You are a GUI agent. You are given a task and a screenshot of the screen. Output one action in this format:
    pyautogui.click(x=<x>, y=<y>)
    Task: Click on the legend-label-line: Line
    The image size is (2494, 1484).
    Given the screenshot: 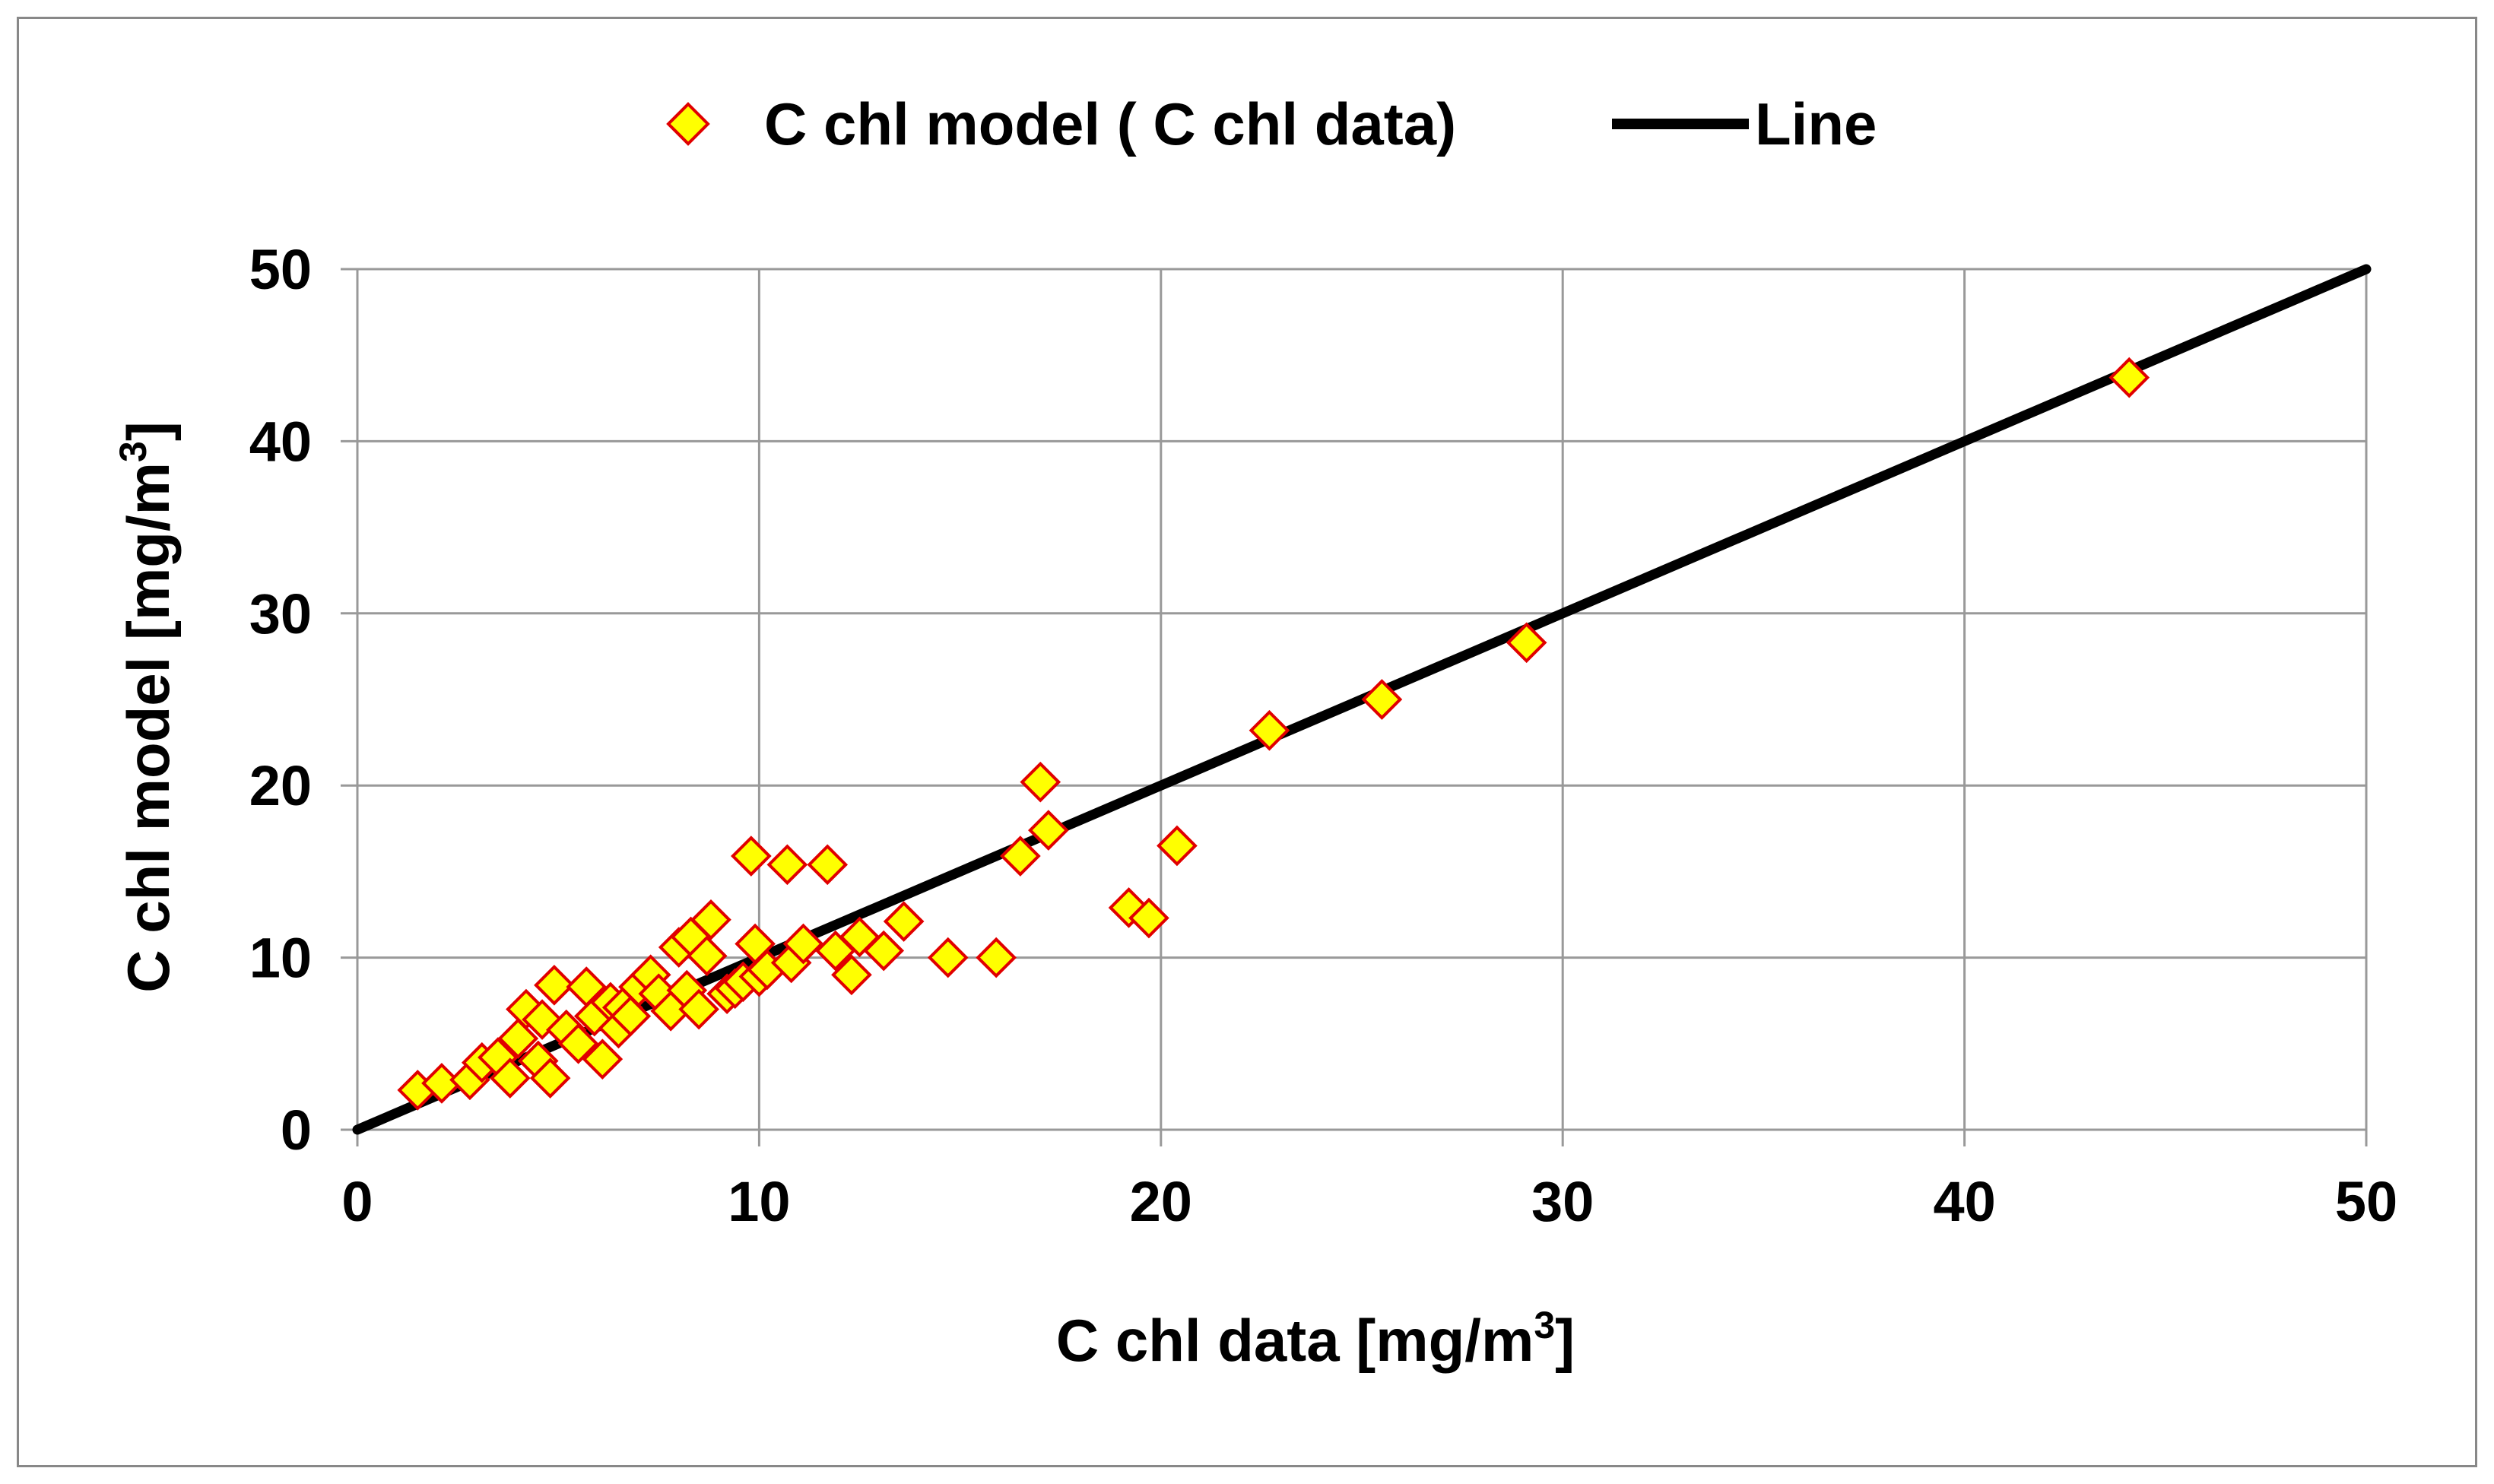 What is the action you would take?
    pyautogui.click(x=1816, y=123)
    